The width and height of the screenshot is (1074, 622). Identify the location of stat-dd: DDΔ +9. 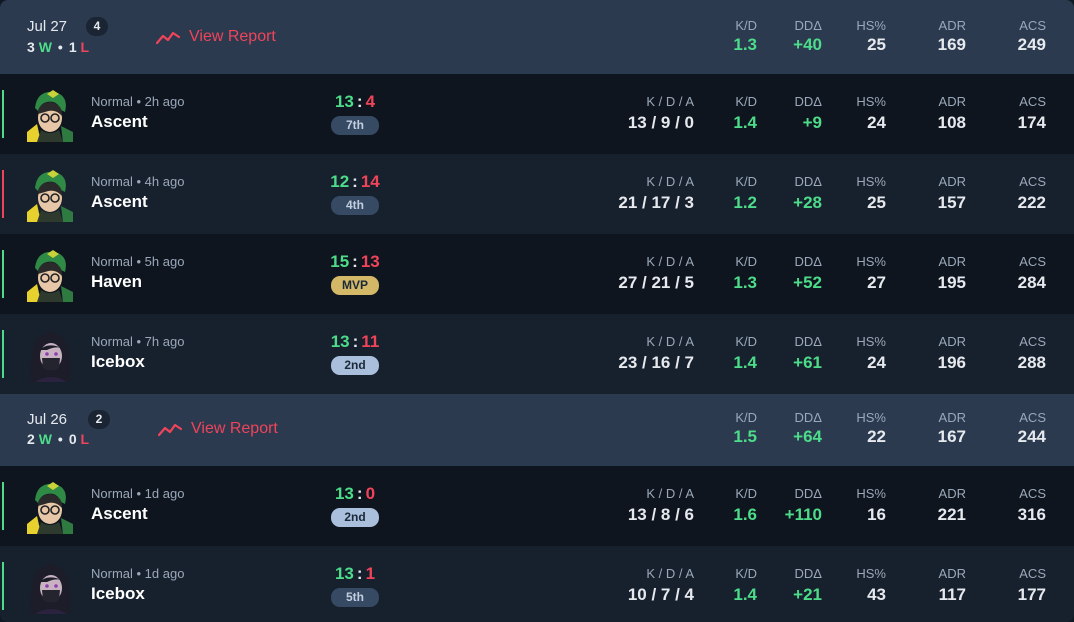
(808, 113).